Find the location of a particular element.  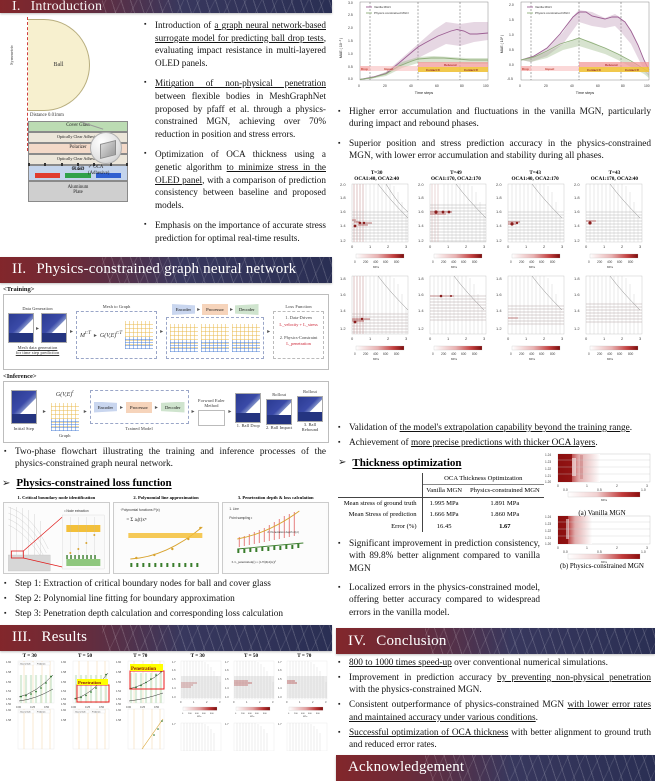

loss-panel-2-figure: ·Polynomial functions P(x) = Σ aᵢ(t)xⁿ is located at coordinates (166, 538).